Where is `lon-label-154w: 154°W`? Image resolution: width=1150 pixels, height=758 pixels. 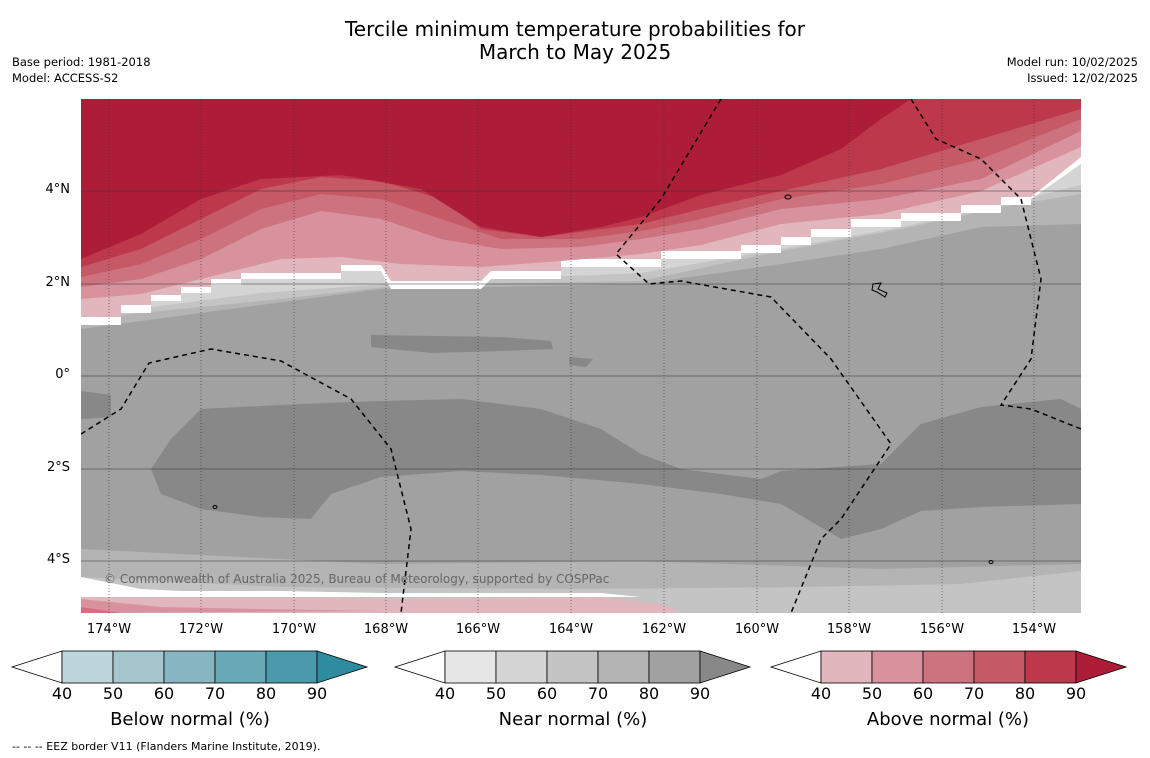 lon-label-154w: 154°W is located at coordinates (1034, 629).